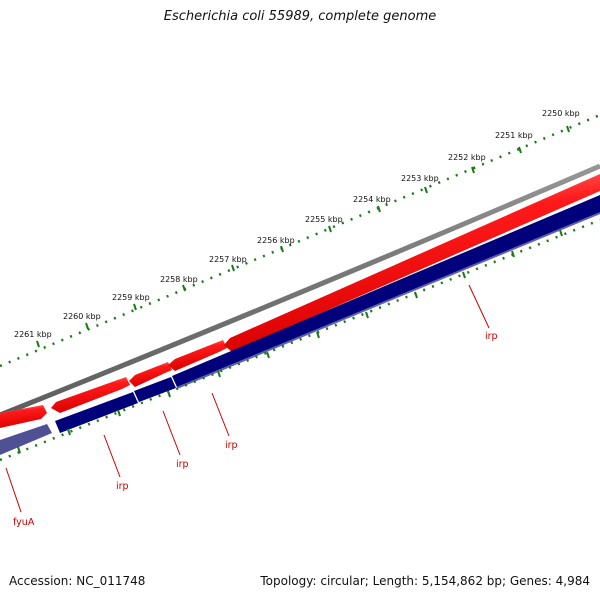  I want to click on kbp-label: 2261 kbp, so click(33, 334).